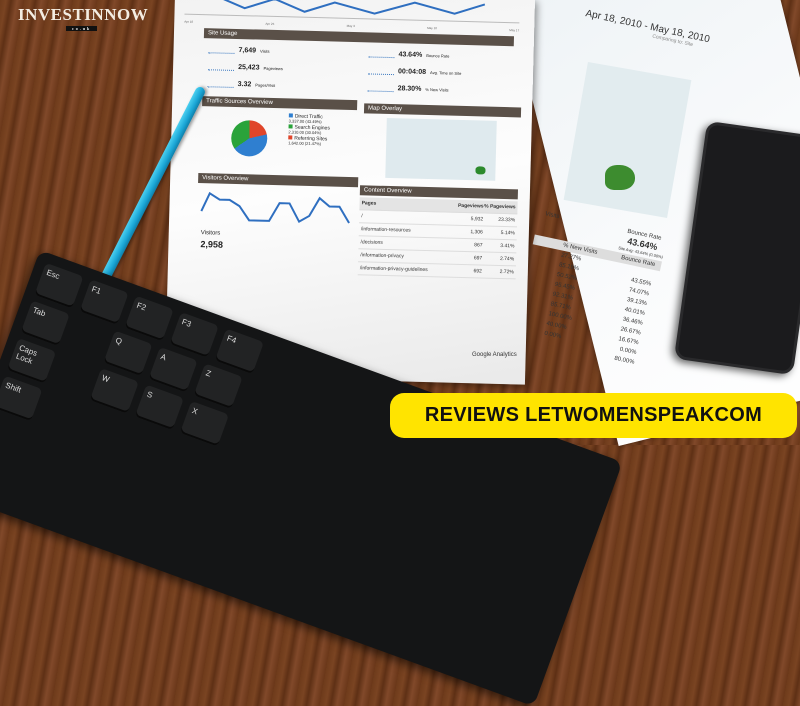 This screenshot has height=706, width=800. I want to click on visitors-label: Visitors, so click(210, 233).